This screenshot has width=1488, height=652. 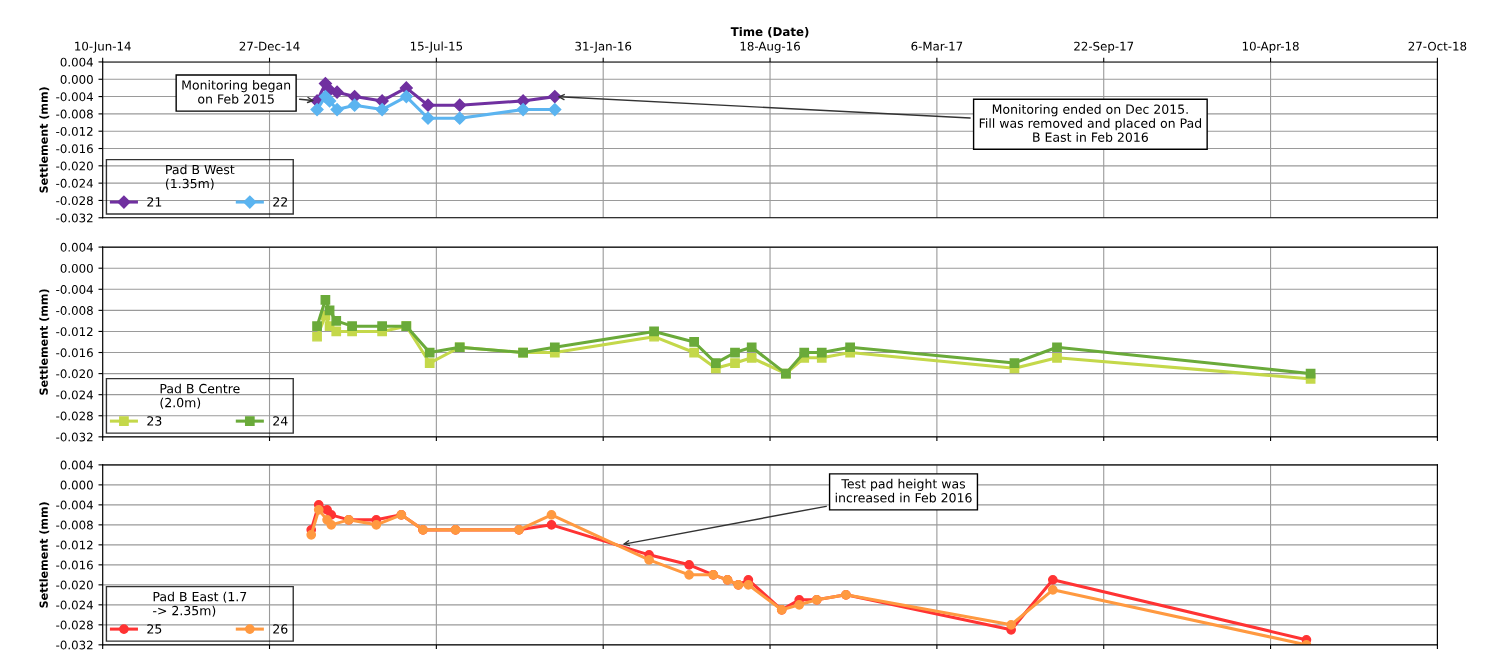 I want to click on x-axis-title: Time (Date), so click(x=769, y=32).